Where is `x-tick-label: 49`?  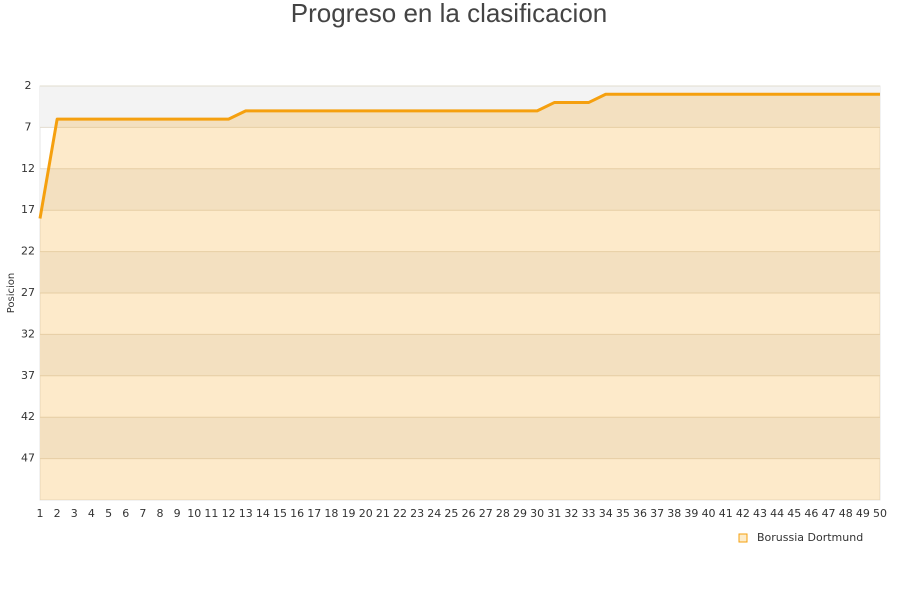
x-tick-label: 49 is located at coordinates (863, 513).